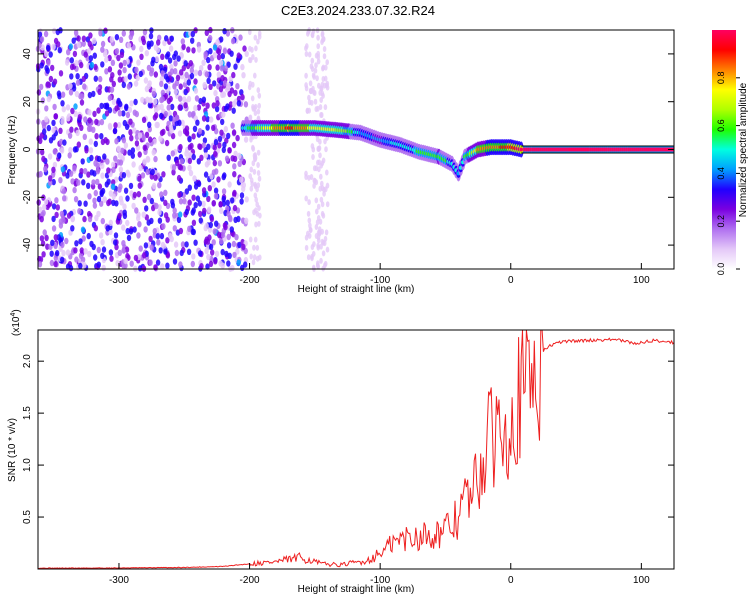  I want to click on y-tick-label: -40, so click(27, 244).